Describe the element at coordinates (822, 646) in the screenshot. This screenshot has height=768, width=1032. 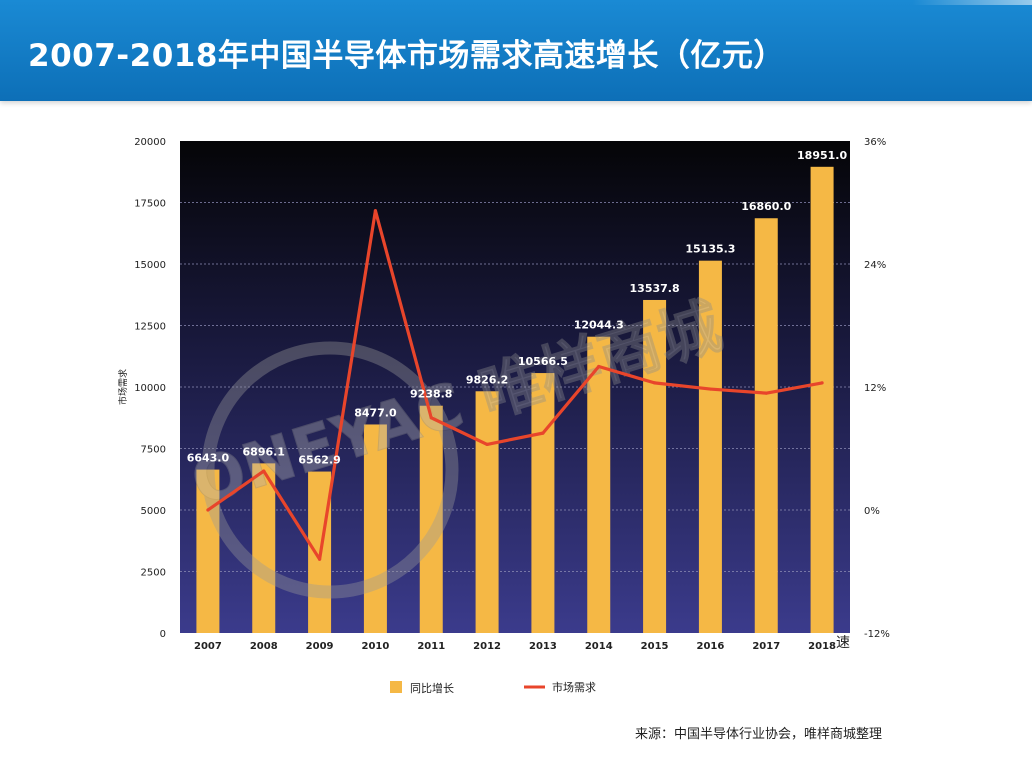
I see `x-tick-label: 2018` at that location.